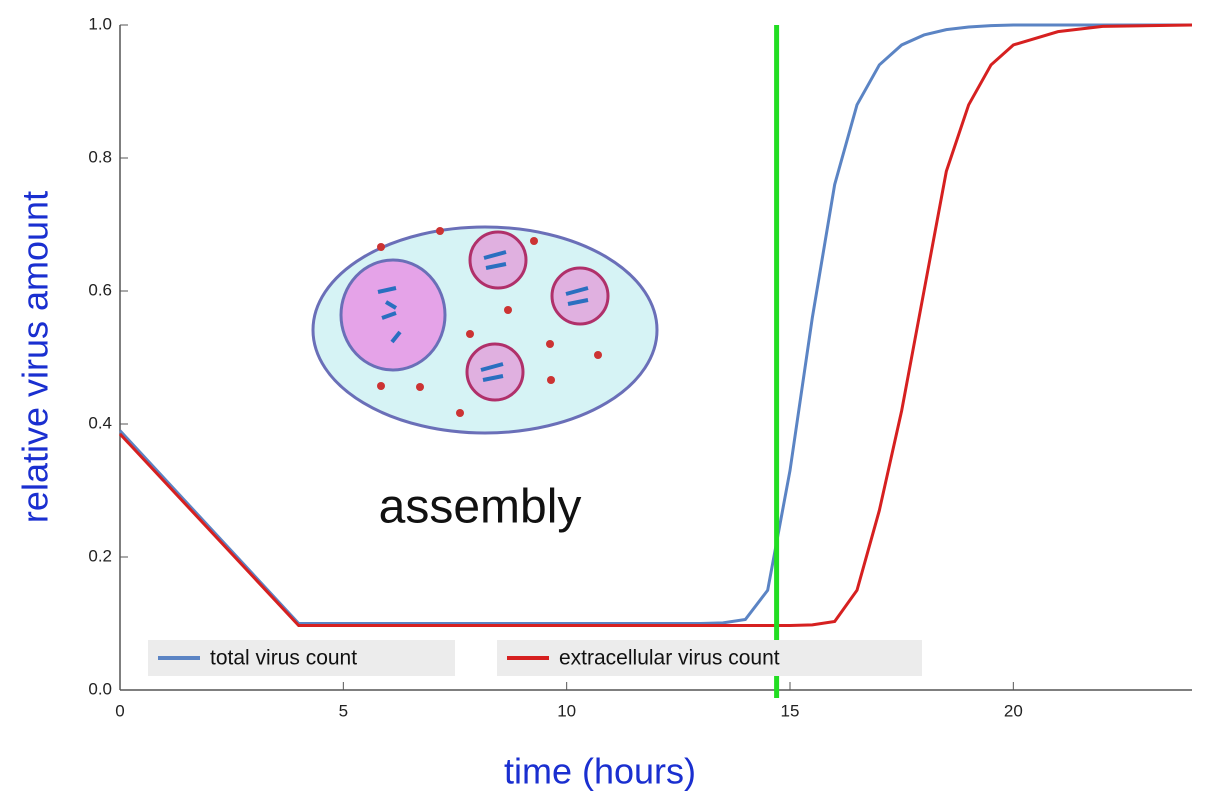  I want to click on y-tick-label: 0.0, so click(100, 688).